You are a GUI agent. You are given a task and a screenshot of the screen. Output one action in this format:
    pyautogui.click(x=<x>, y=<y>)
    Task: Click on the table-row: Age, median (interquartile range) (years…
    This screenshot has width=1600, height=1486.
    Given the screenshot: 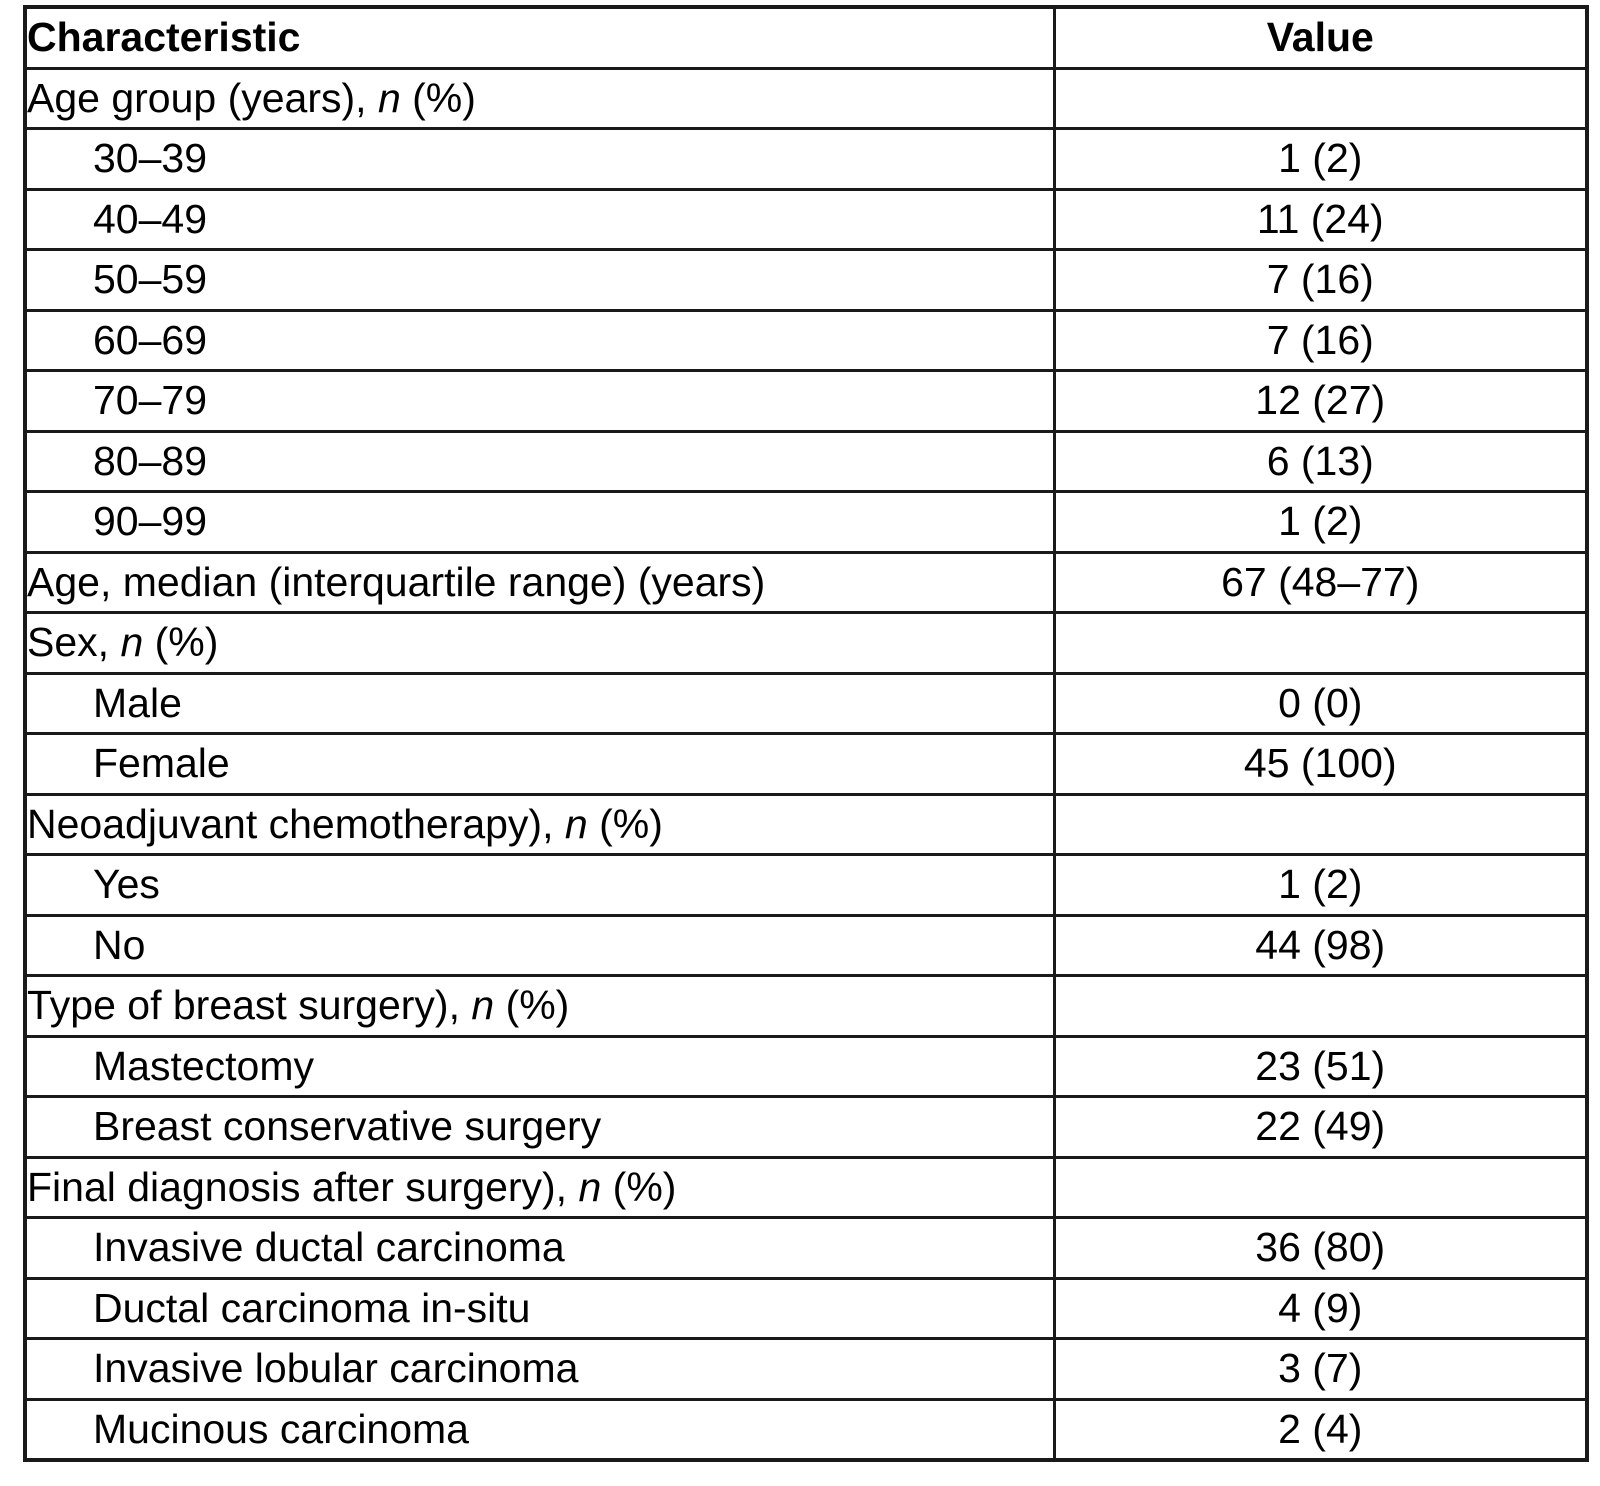 What is the action you would take?
    pyautogui.click(x=806, y=582)
    